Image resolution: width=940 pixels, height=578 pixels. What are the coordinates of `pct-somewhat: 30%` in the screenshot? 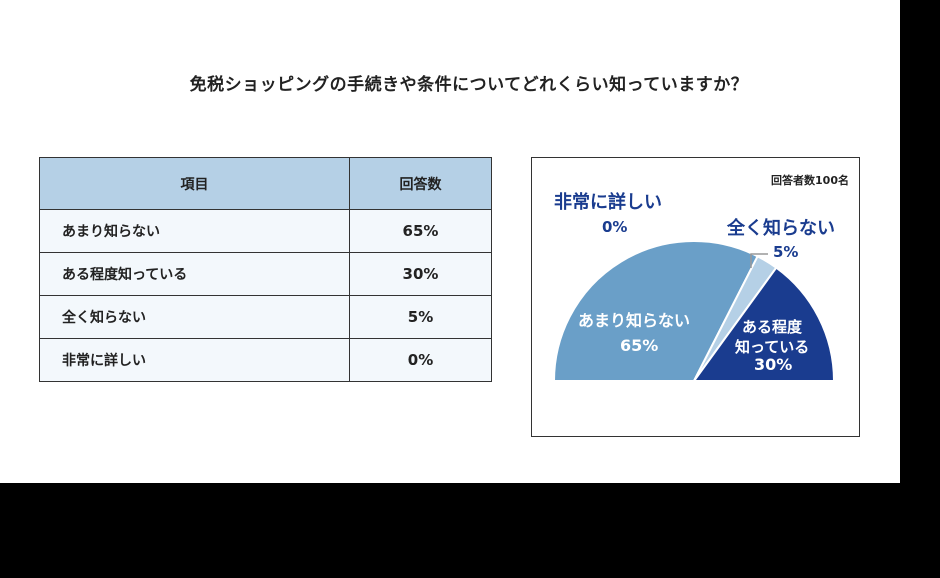 It's located at (773, 364).